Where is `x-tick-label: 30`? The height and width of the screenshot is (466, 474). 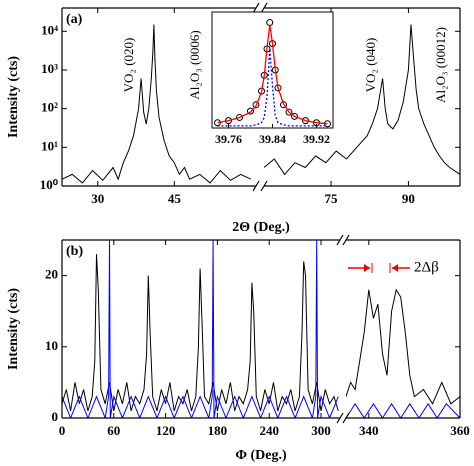 x-tick-label: 30 is located at coordinates (97, 198).